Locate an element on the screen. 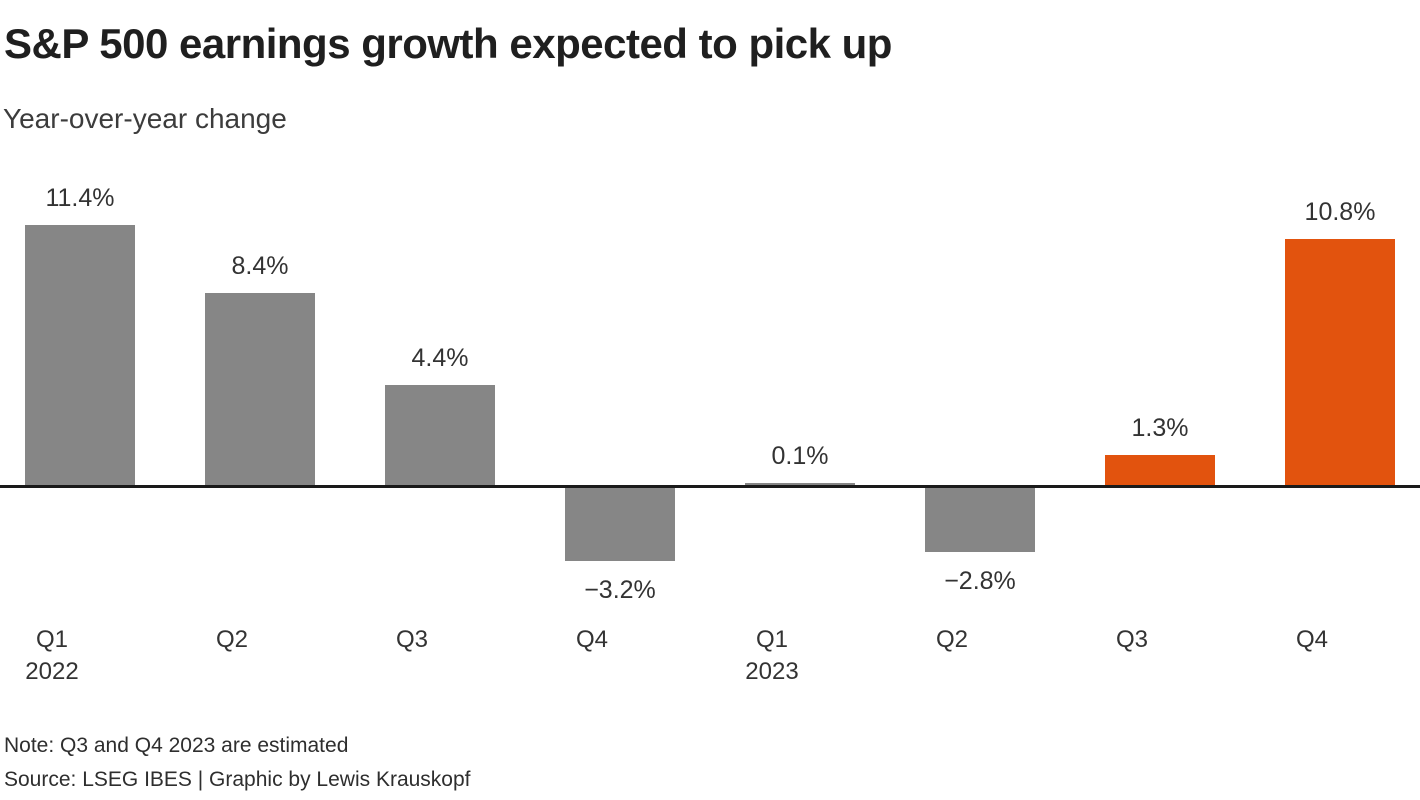 Image resolution: width=1420 pixels, height=800 pixels. year-label: 2023 is located at coordinates (772, 671).